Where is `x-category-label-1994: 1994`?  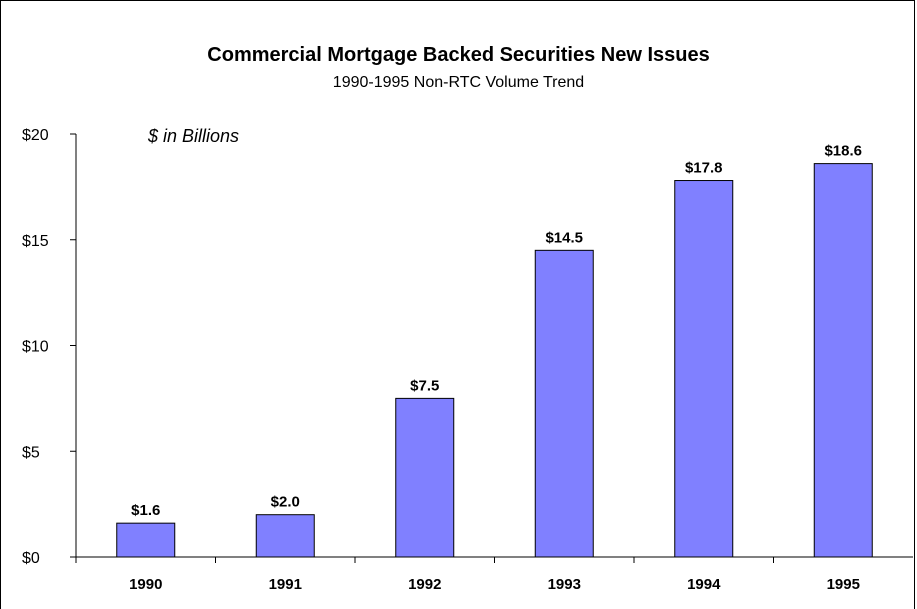
x-category-label-1994: 1994 is located at coordinates (704, 584).